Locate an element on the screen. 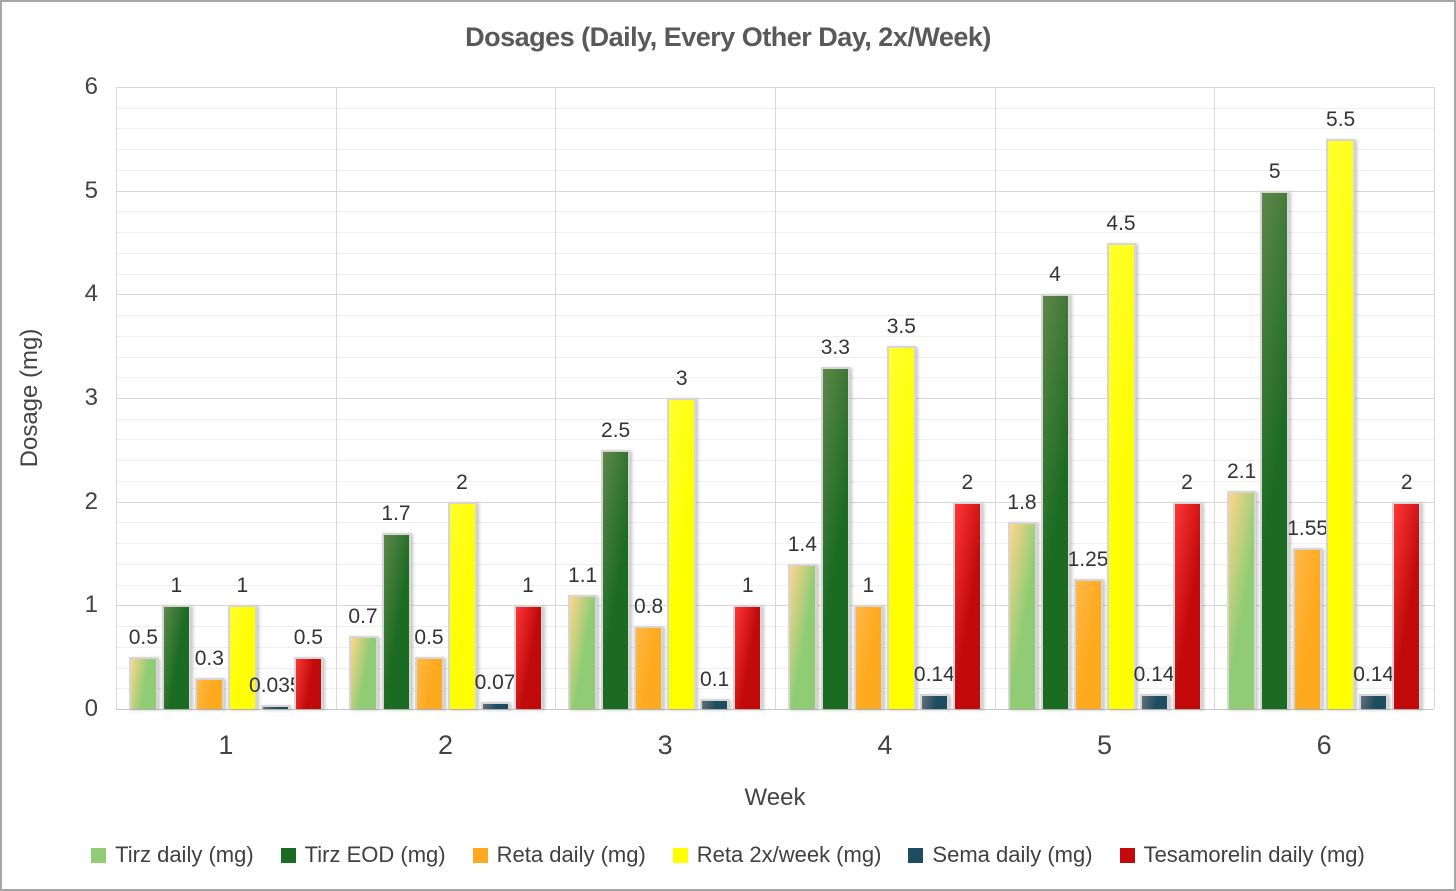 The image size is (1456, 891). y-tick-label: 0 is located at coordinates (91, 708).